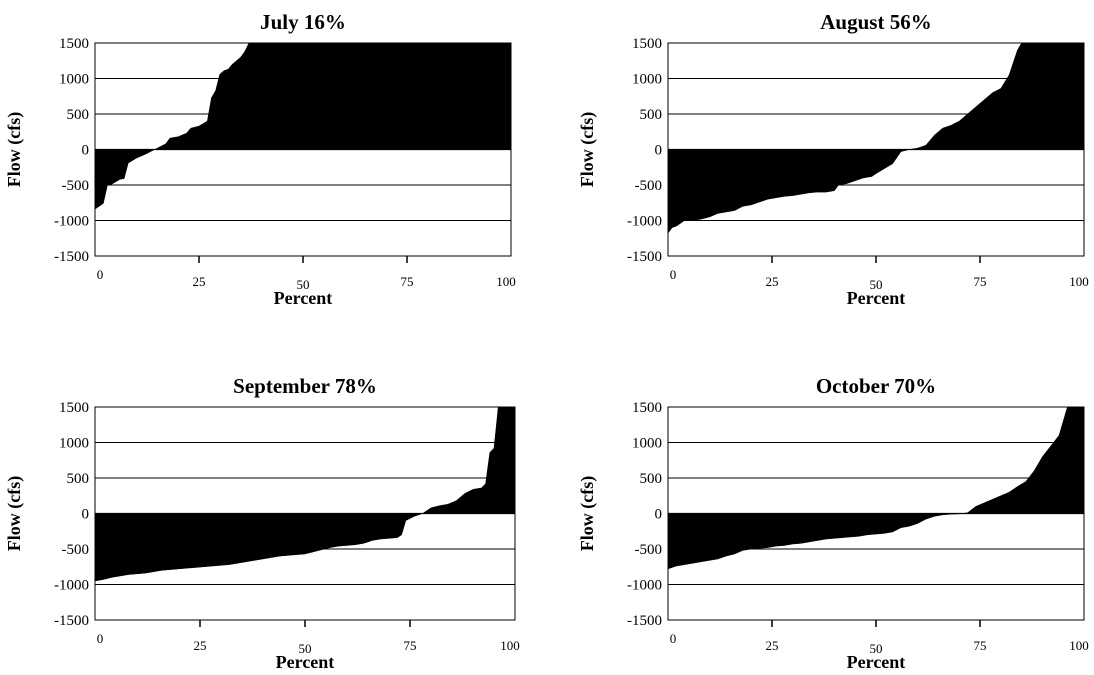 This screenshot has width=1094, height=675. Describe the element at coordinates (876, 386) in the screenshot. I see `chart-title: October 70%` at that location.